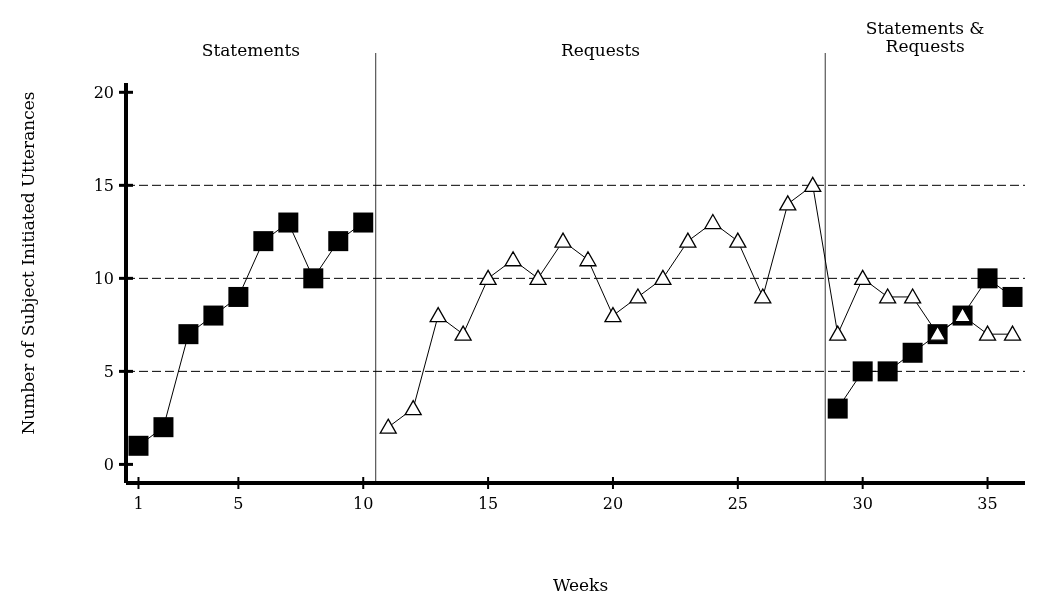  What do you see at coordinates (925, 37) in the screenshot?
I see `text: Statements & Requests` at bounding box center [925, 37].